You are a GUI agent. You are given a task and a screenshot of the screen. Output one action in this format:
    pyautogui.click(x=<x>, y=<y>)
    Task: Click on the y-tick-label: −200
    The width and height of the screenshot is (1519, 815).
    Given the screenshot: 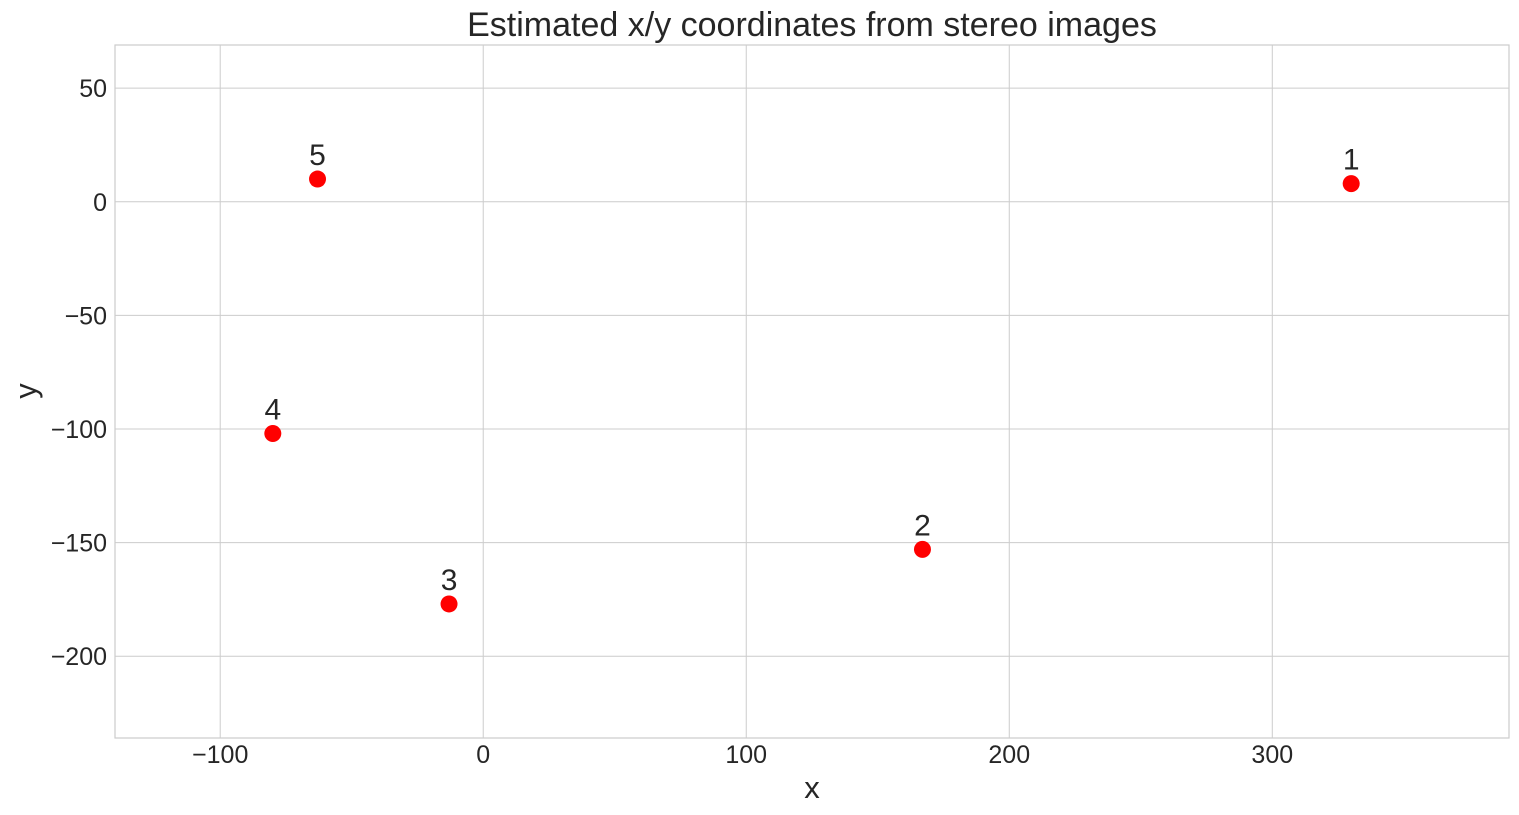 What is the action you would take?
    pyautogui.click(x=79, y=657)
    